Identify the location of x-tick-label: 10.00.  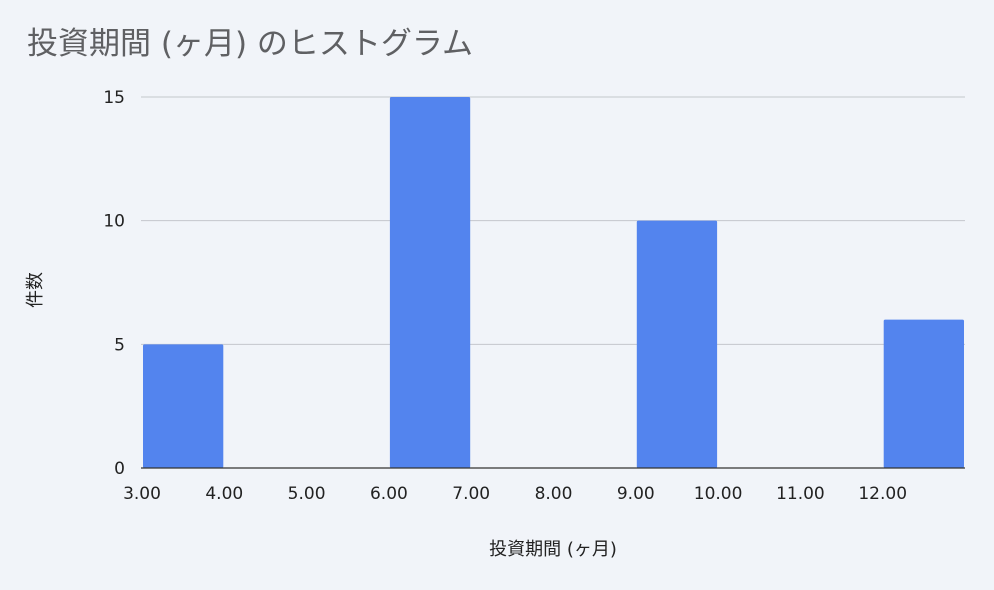
(718, 494).